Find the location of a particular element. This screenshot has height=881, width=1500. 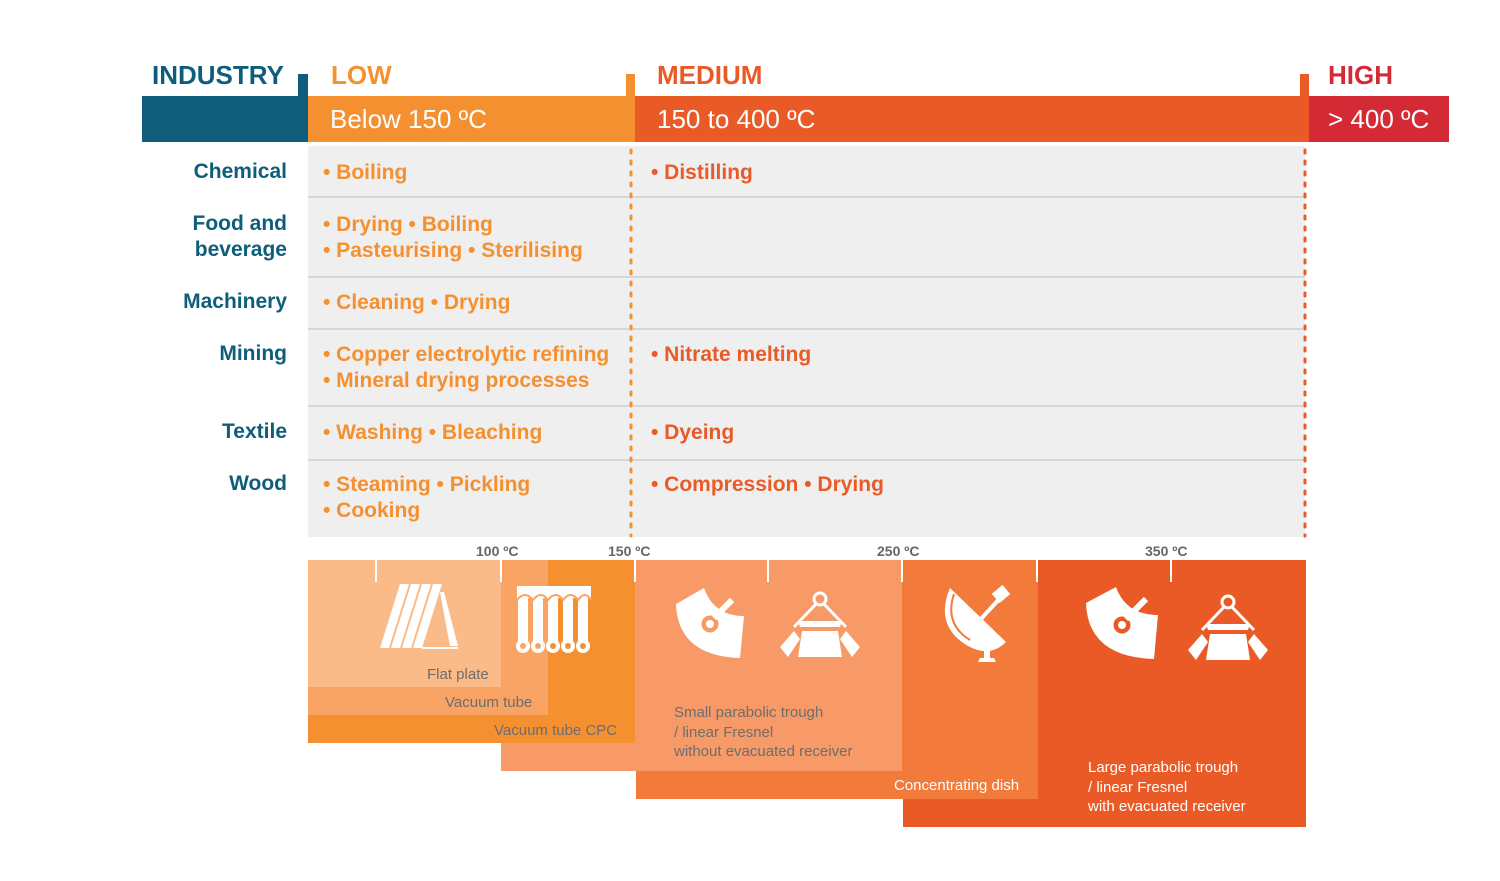

wood-medium-processes: • Compression • Drying is located at coordinates (767, 484).